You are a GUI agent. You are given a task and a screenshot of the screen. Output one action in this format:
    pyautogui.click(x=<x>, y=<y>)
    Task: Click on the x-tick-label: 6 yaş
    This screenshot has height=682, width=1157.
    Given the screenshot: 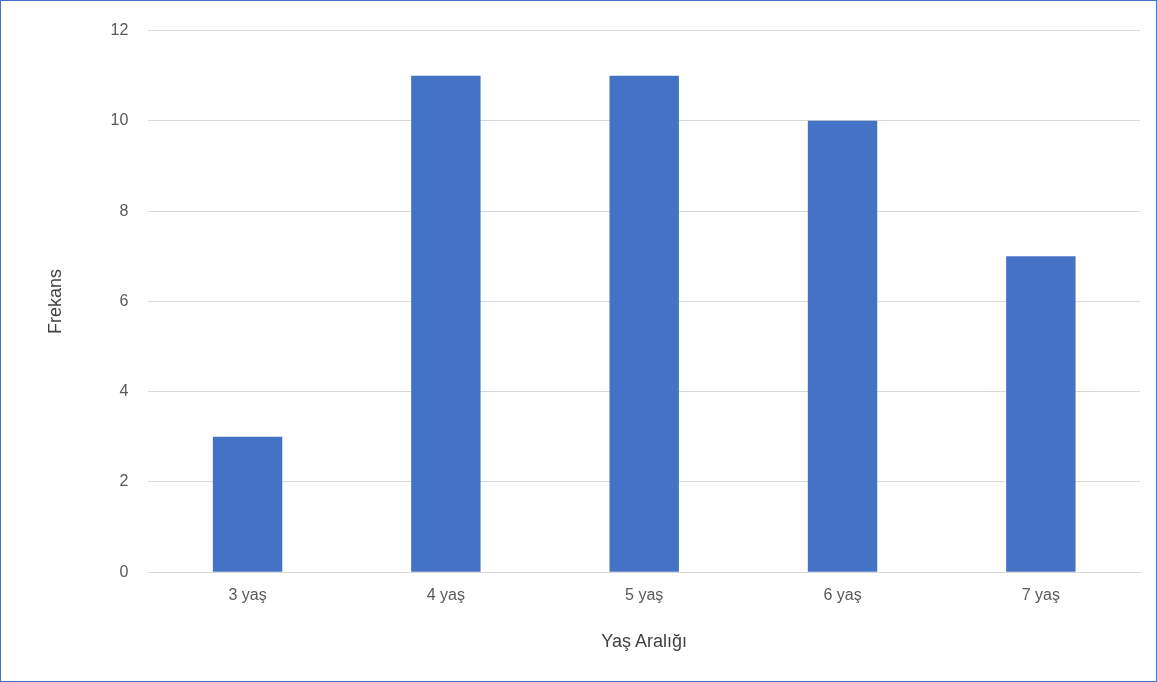 What is the action you would take?
    pyautogui.click(x=842, y=595)
    